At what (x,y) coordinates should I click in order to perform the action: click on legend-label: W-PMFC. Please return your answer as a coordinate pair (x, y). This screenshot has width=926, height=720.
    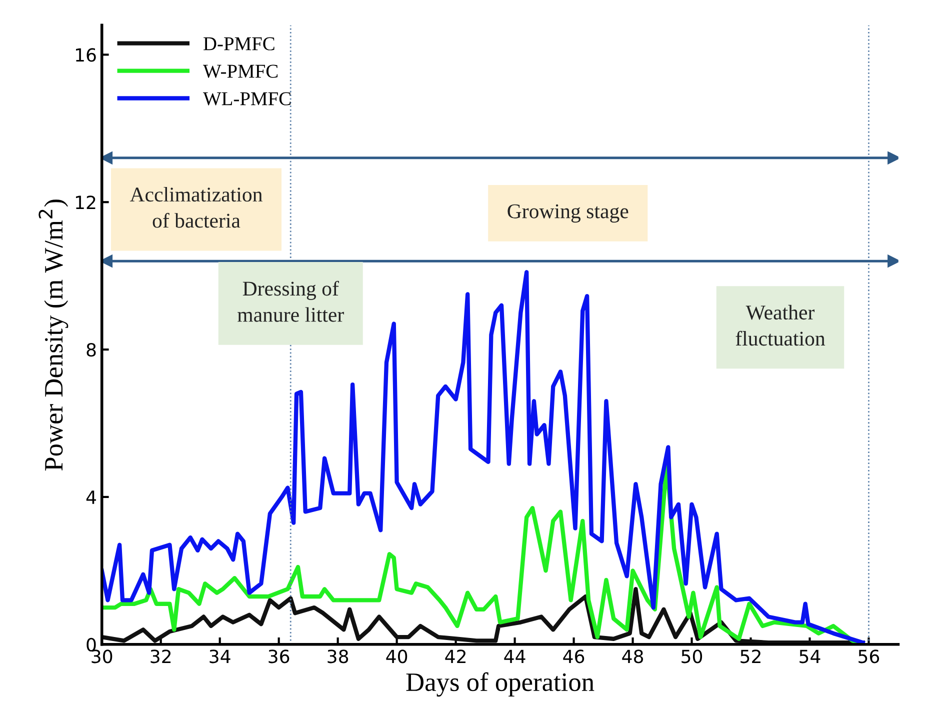
    Looking at the image, I should click on (240, 71).